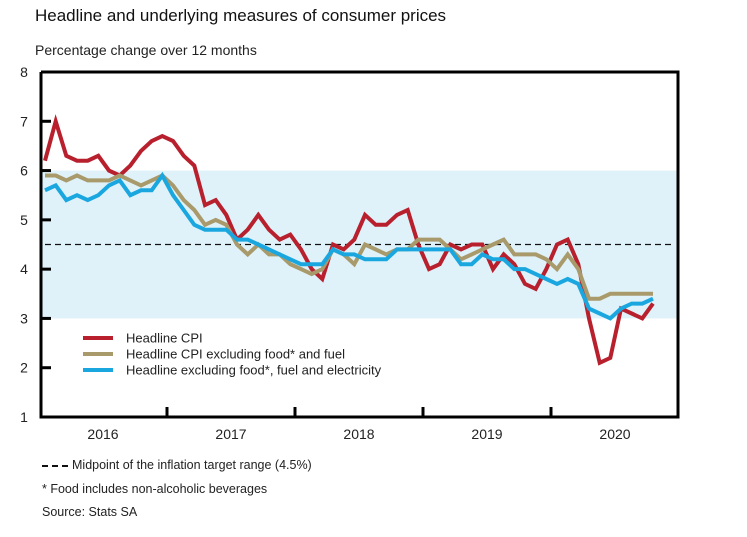 This screenshot has width=747, height=537. What do you see at coordinates (230, 434) in the screenshot?
I see `x-tick-label: 2017` at bounding box center [230, 434].